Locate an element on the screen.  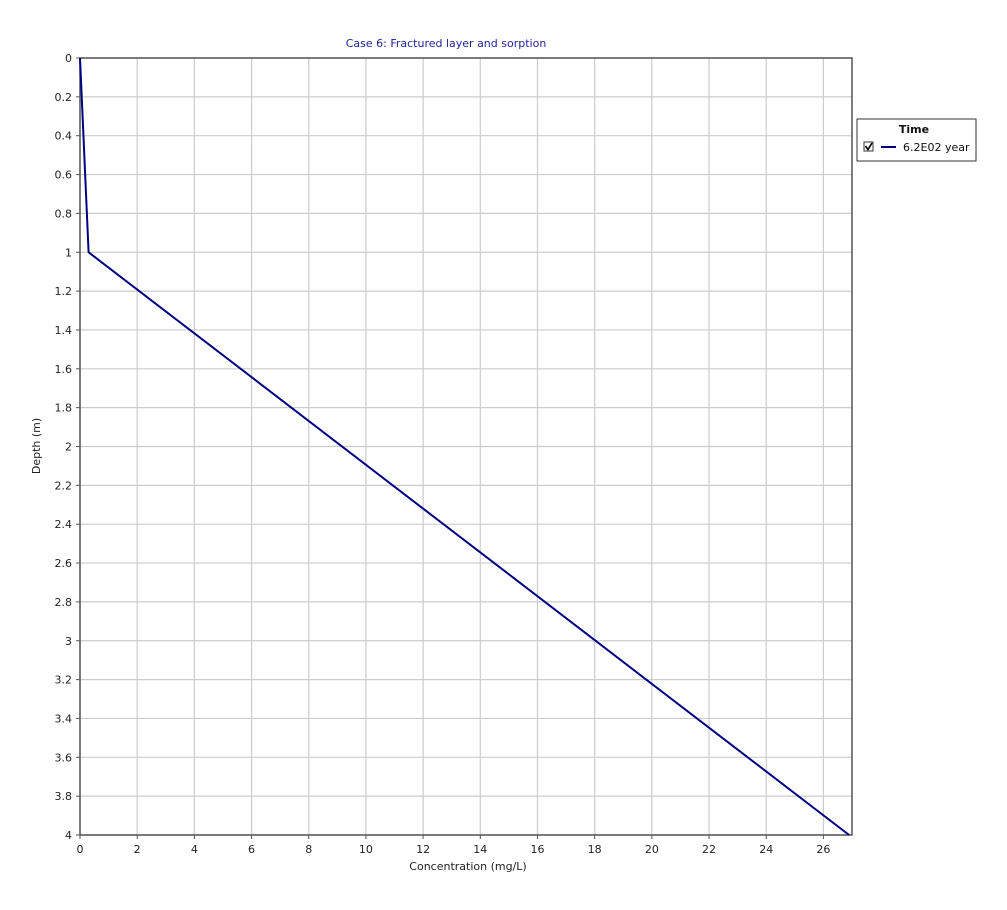
y-tick-label: 0.4 is located at coordinates (64, 136).